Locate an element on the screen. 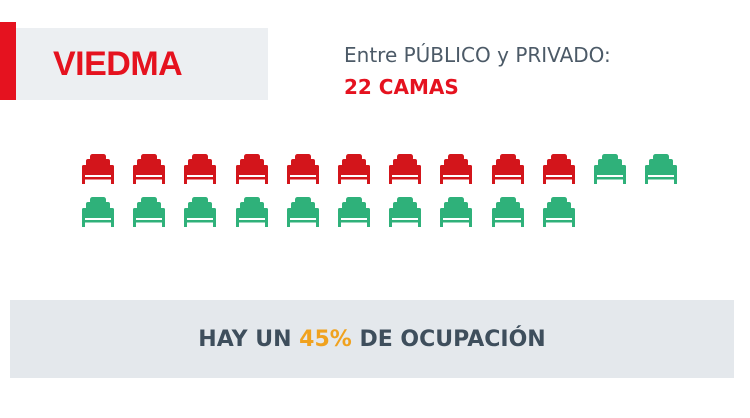 This screenshot has width=750, height=418. accent-bar is located at coordinates (8, 61).